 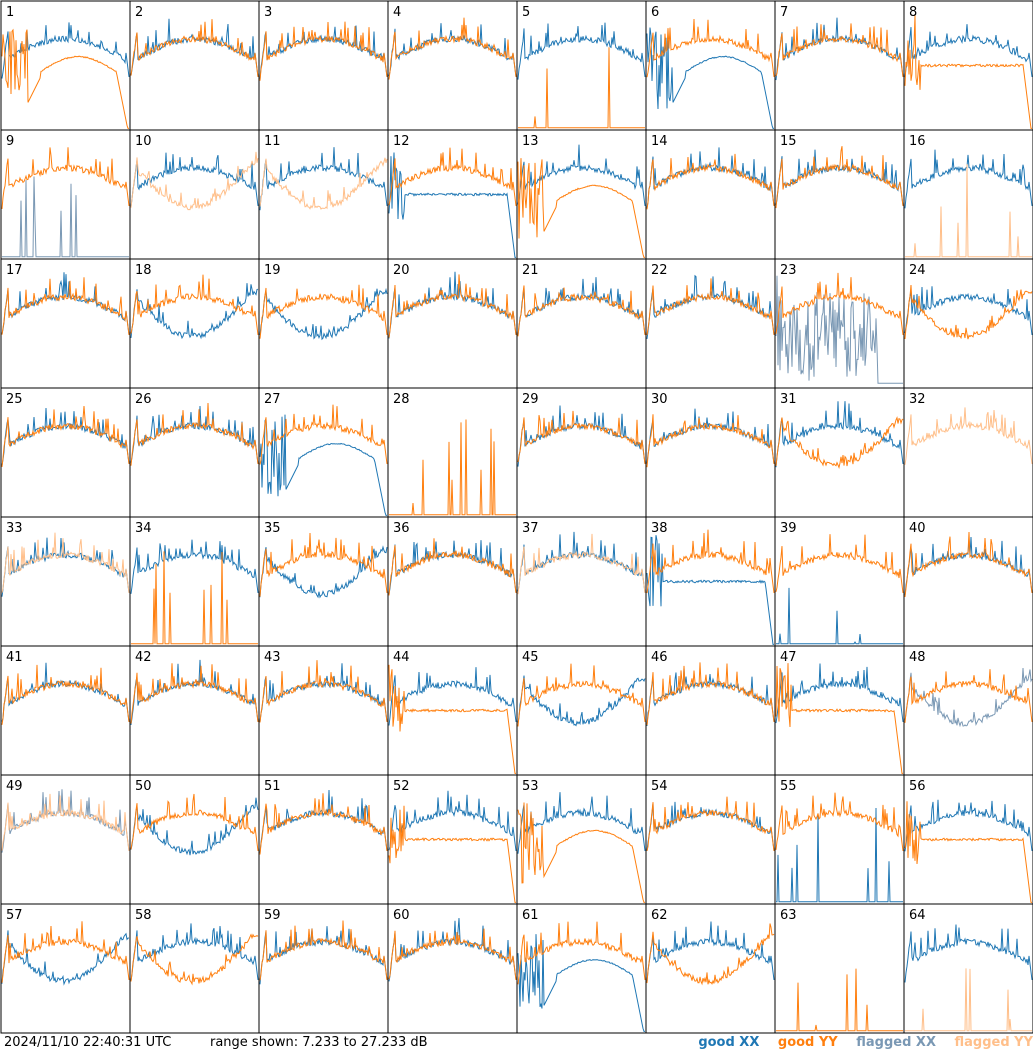 What do you see at coordinates (839, 65) in the screenshot?
I see `tile-7: 7` at bounding box center [839, 65].